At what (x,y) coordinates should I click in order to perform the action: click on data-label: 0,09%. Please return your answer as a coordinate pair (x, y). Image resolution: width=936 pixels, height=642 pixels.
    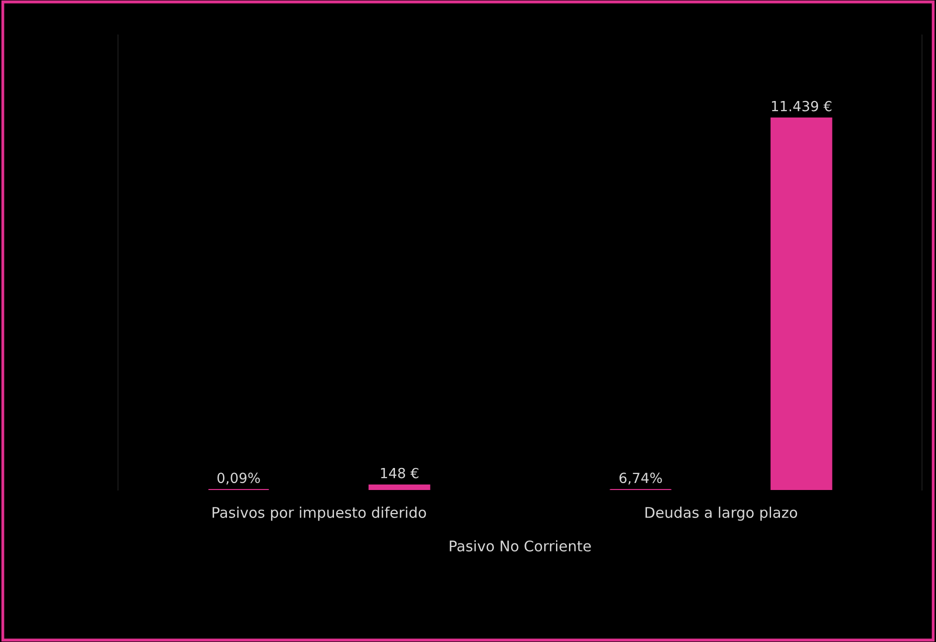
    Looking at the image, I should click on (238, 478).